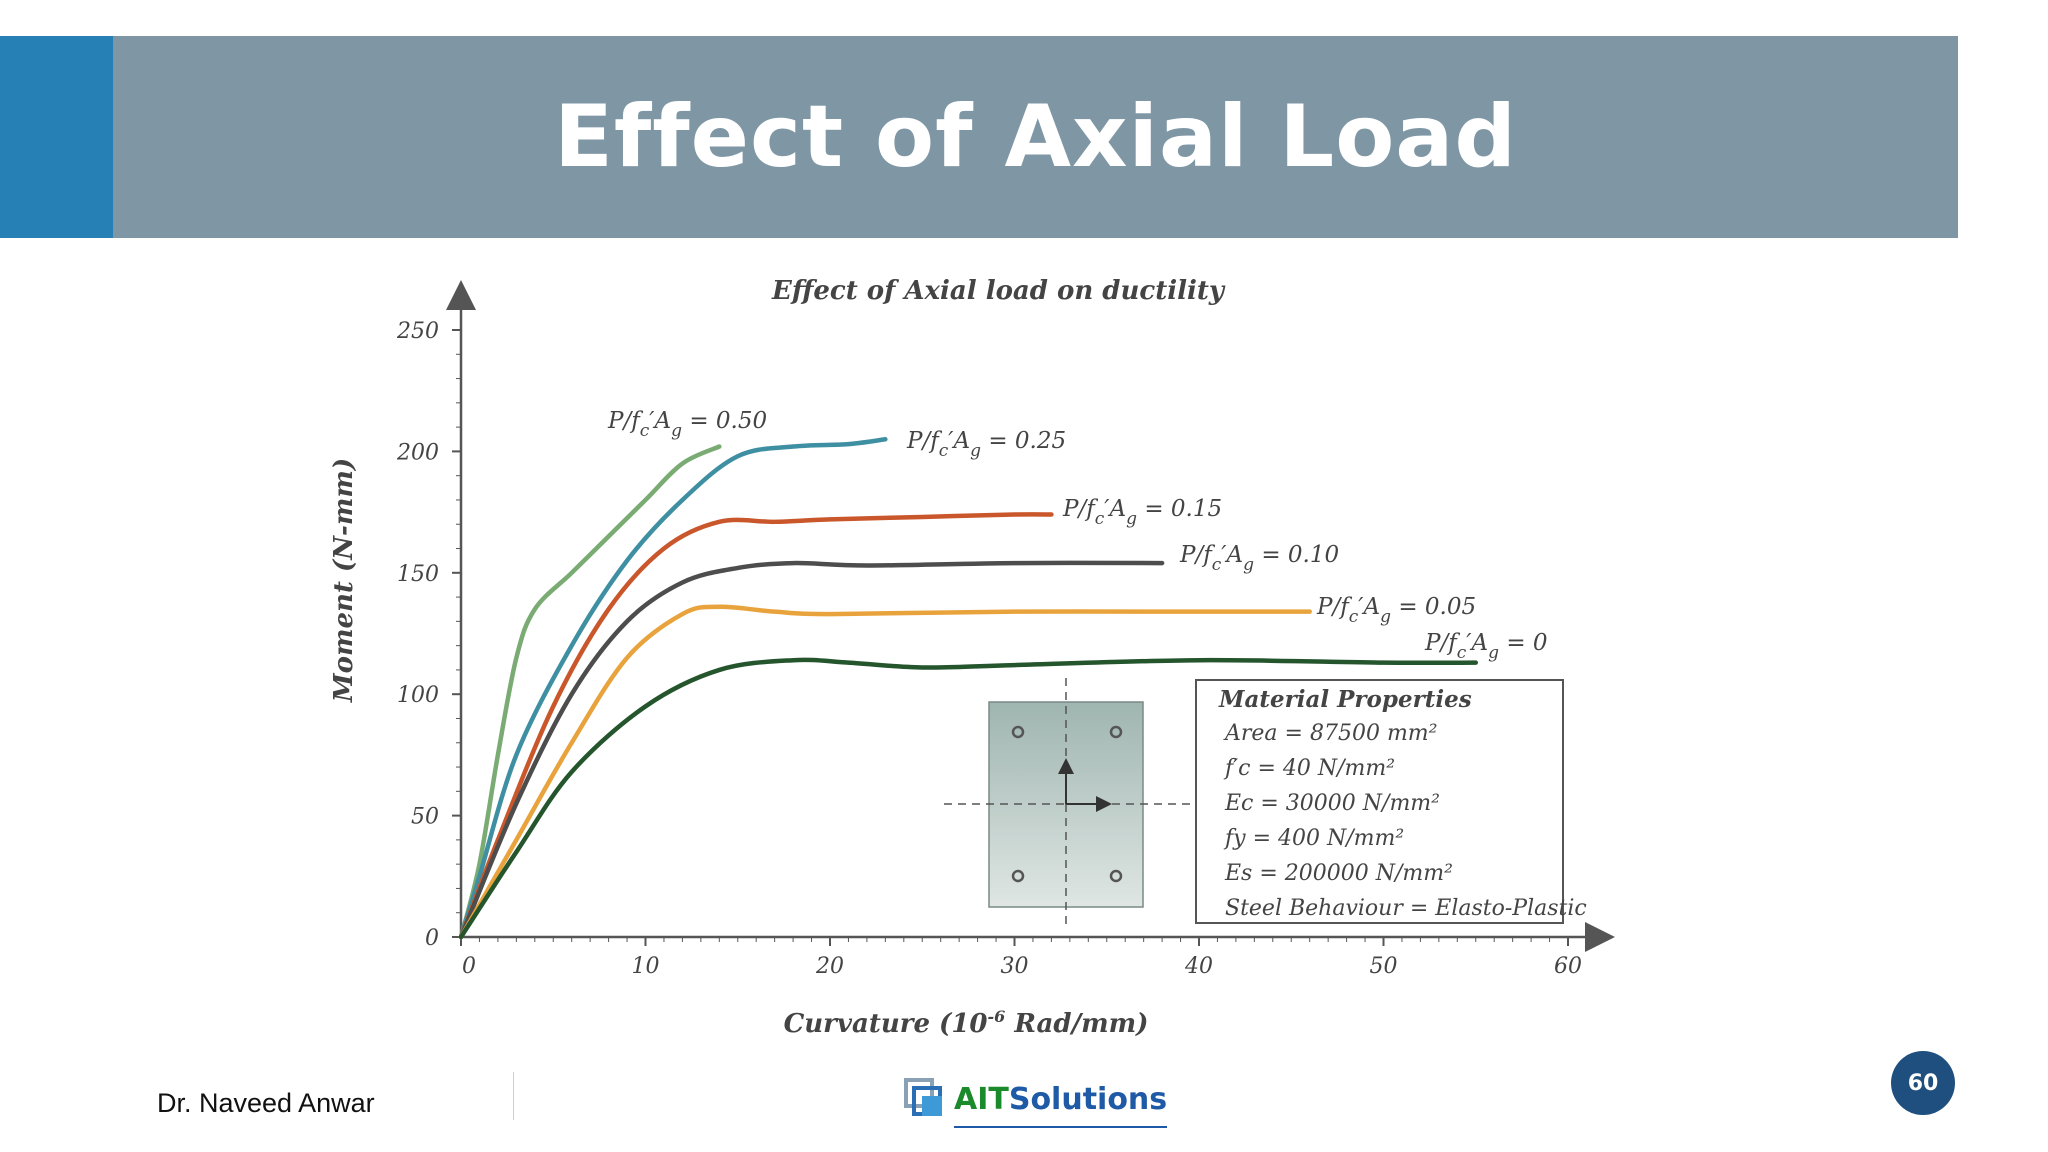  What do you see at coordinates (1332, 803) in the screenshot?
I see `material-property-line: Ec = 30000 N/mm²` at bounding box center [1332, 803].